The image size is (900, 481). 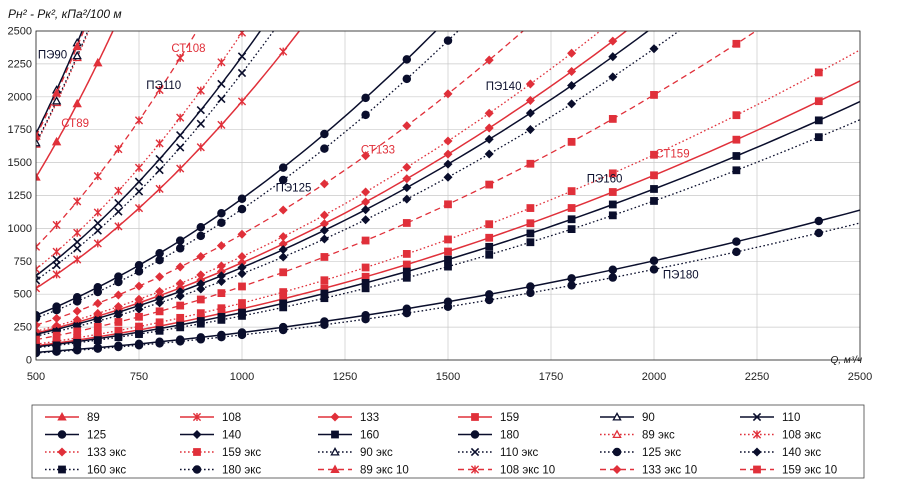 I want to click on legend-entry: 90 экс, so click(x=355, y=453).